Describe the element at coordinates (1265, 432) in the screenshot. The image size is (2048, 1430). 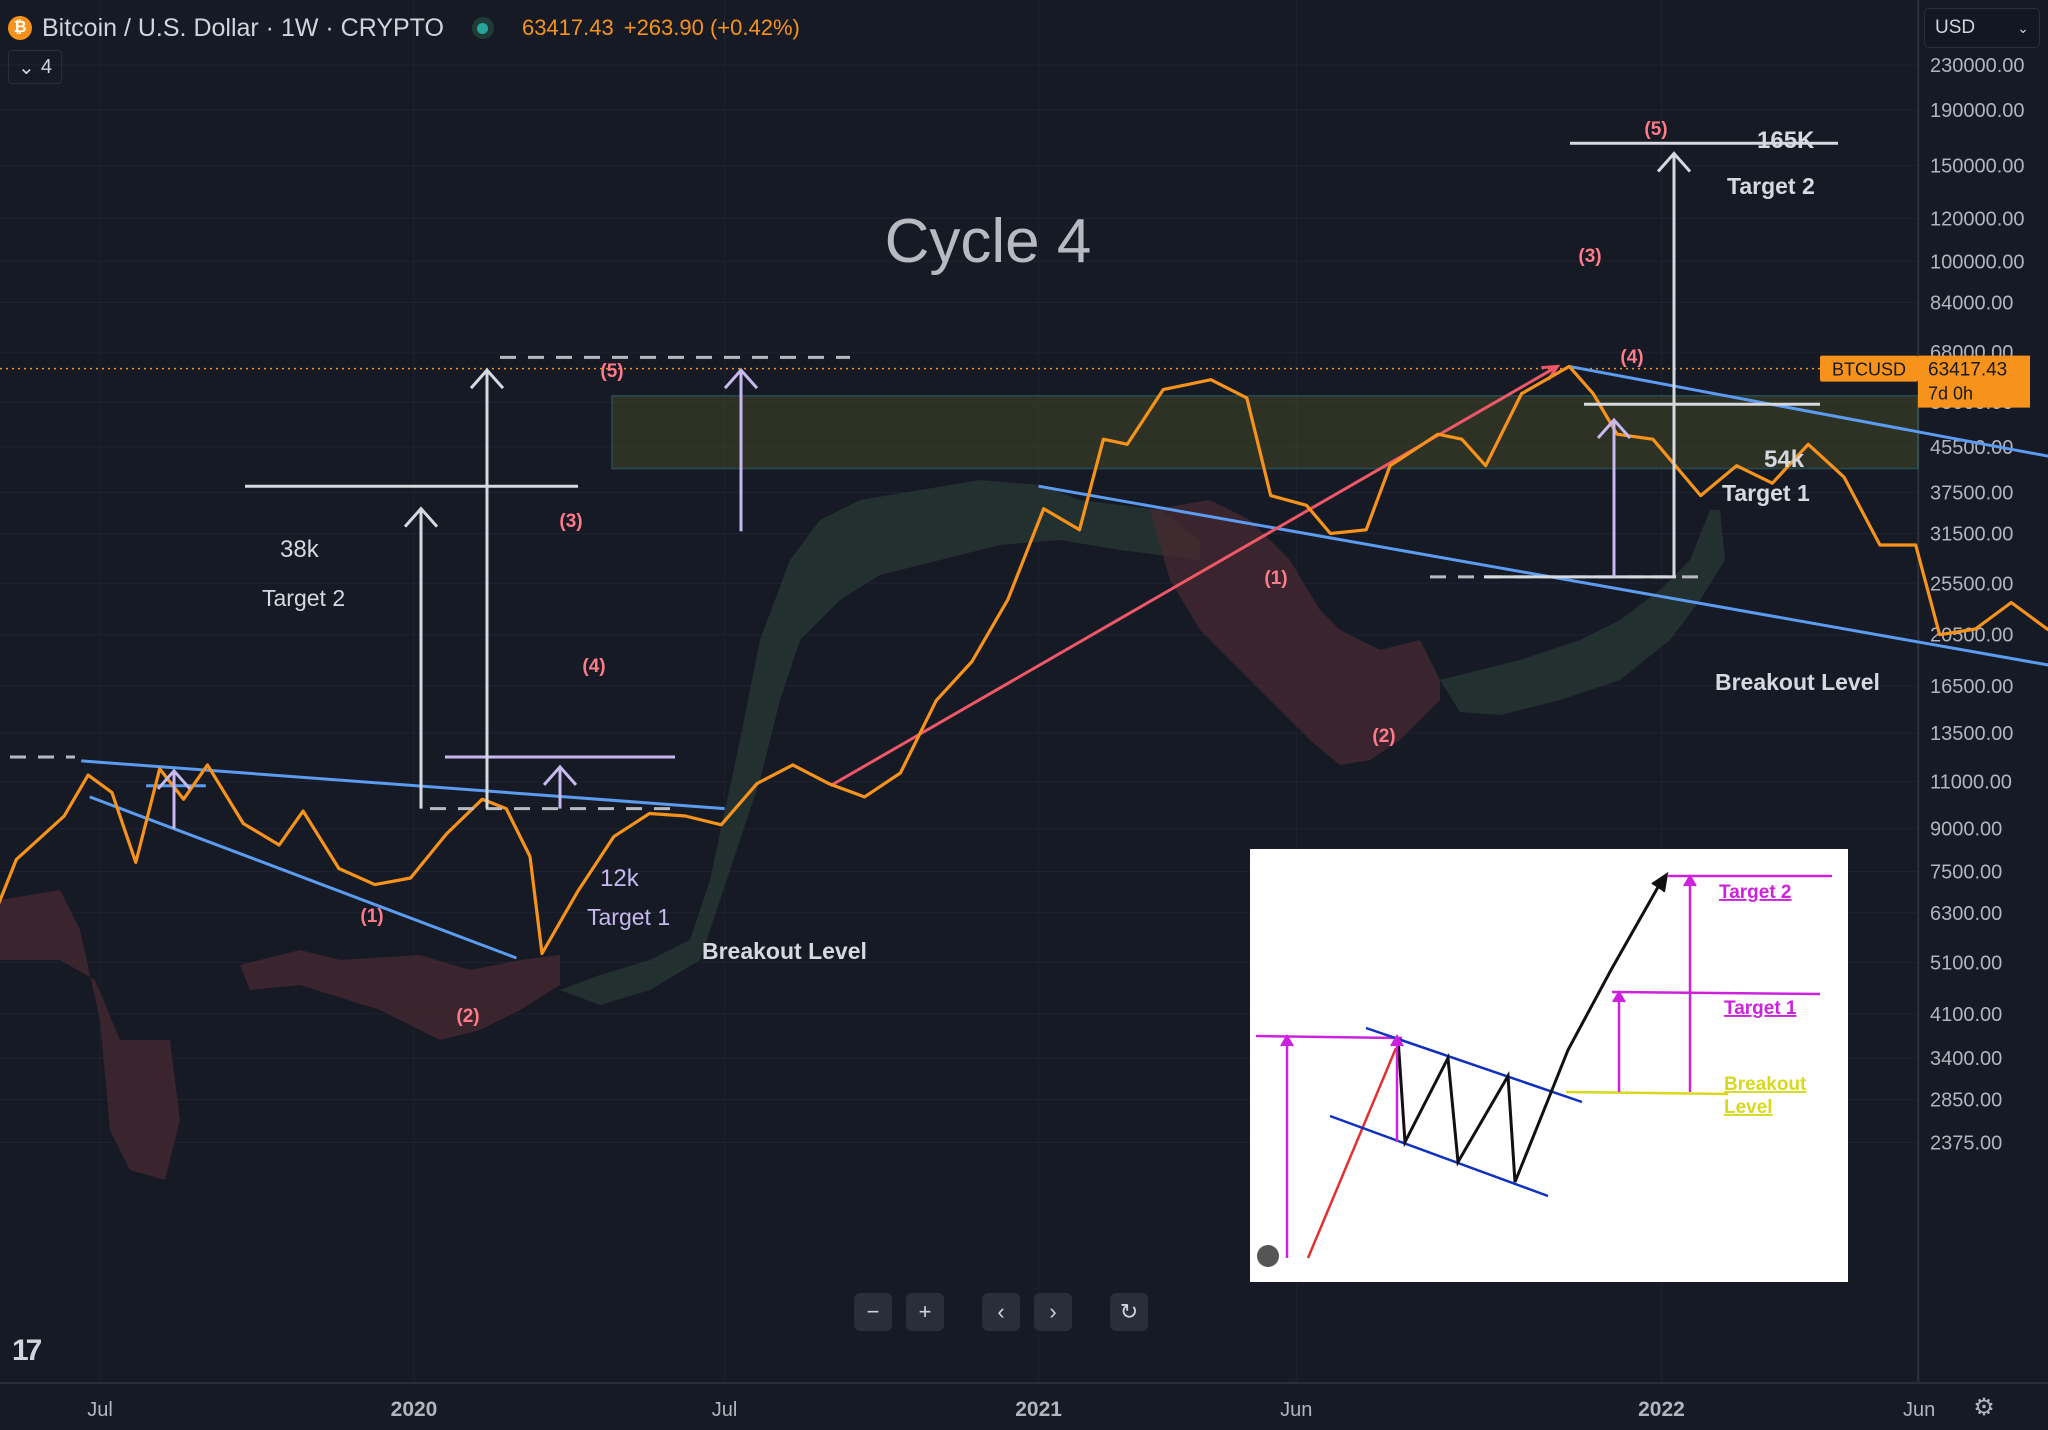
I see `range-zone` at that location.